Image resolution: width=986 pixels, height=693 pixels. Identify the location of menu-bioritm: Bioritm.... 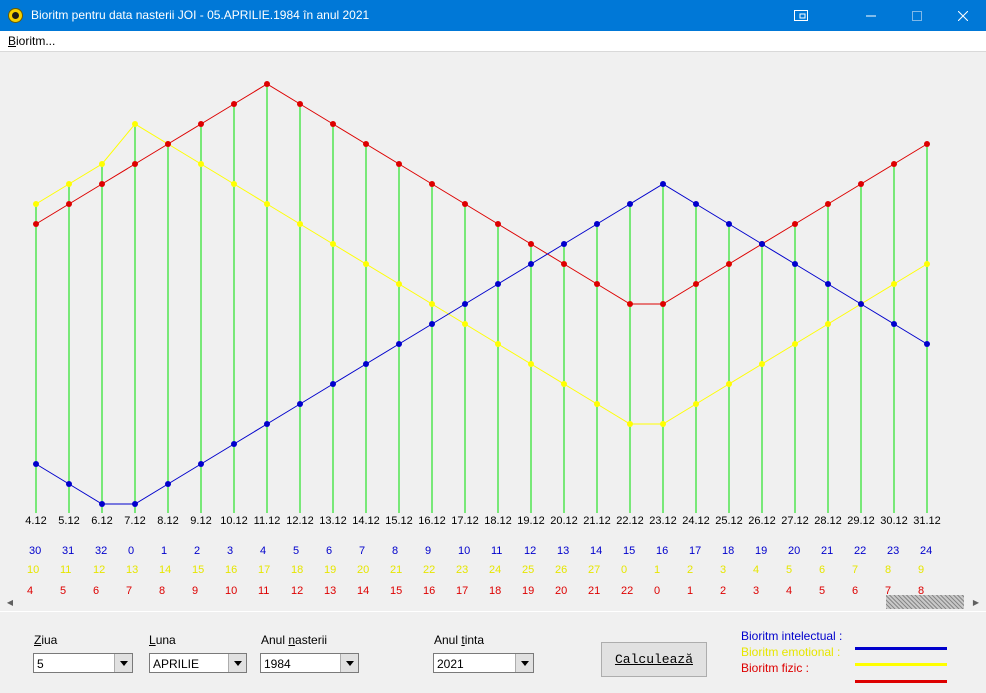
(32, 41).